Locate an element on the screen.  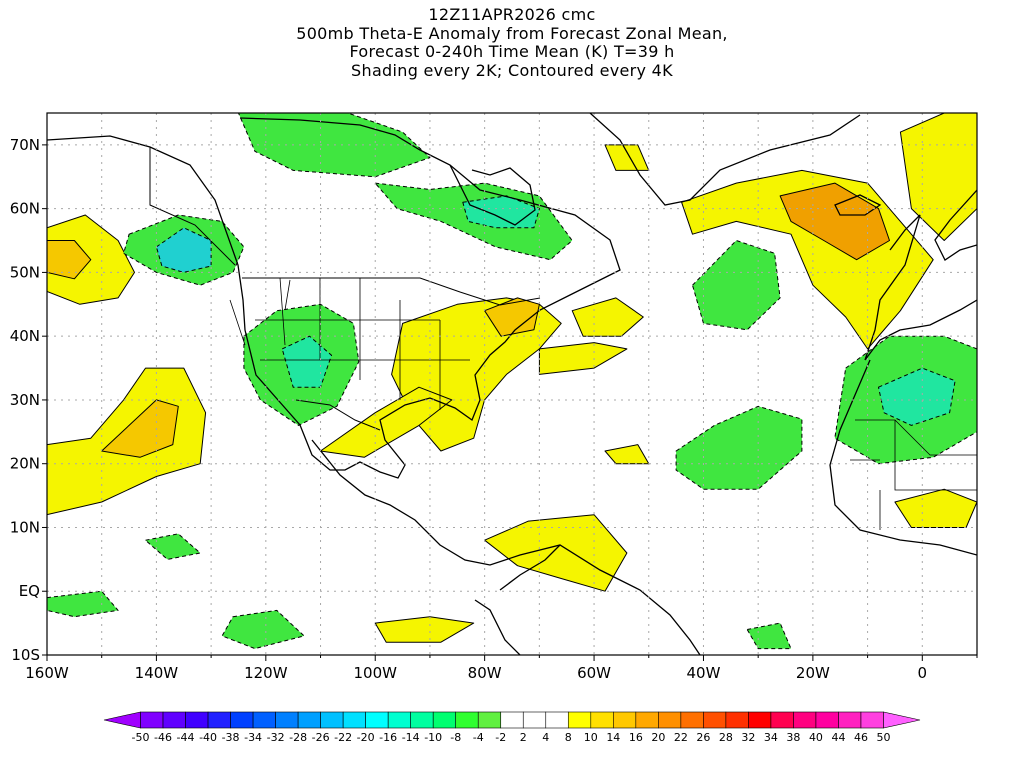
us-canada-border is located at coordinates (391, 291).